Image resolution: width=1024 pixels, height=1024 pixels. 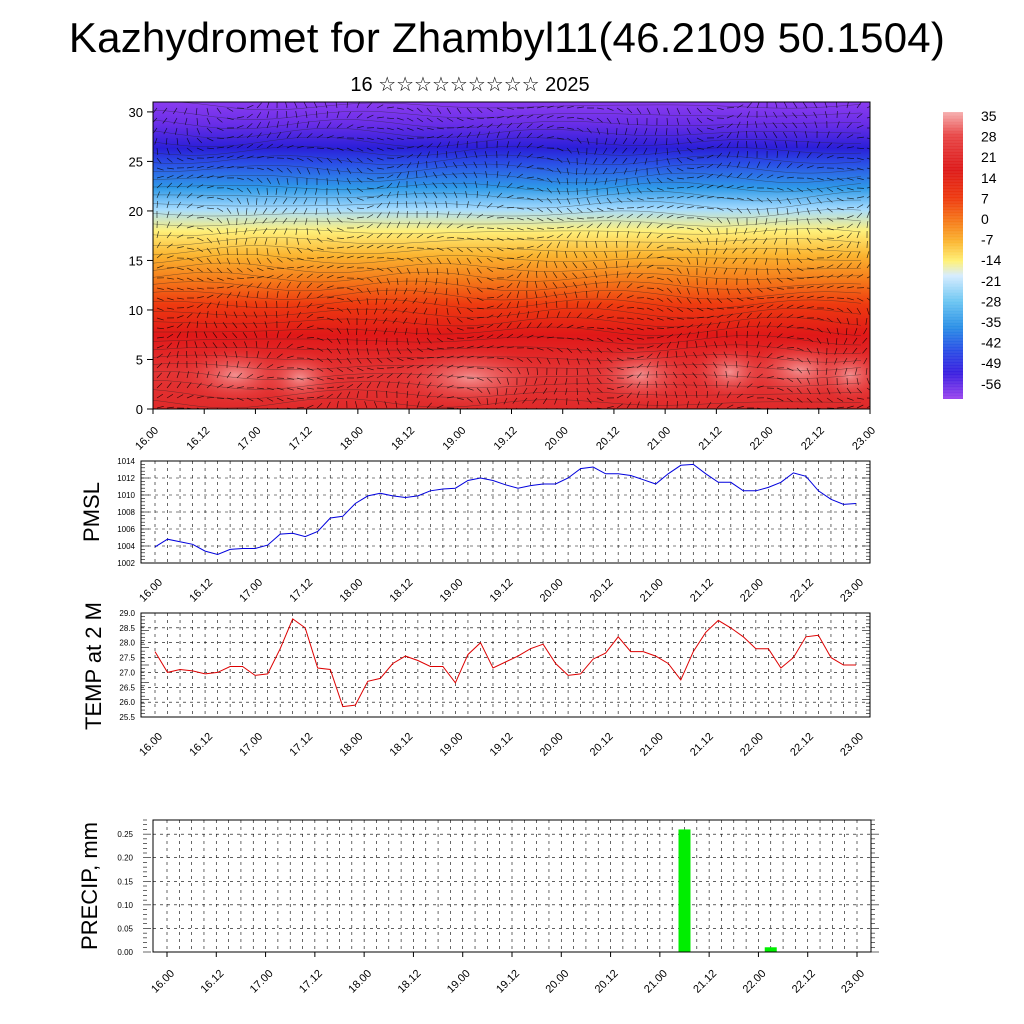 I want to click on precip-y-tick-label: 0.25, so click(x=125, y=834).